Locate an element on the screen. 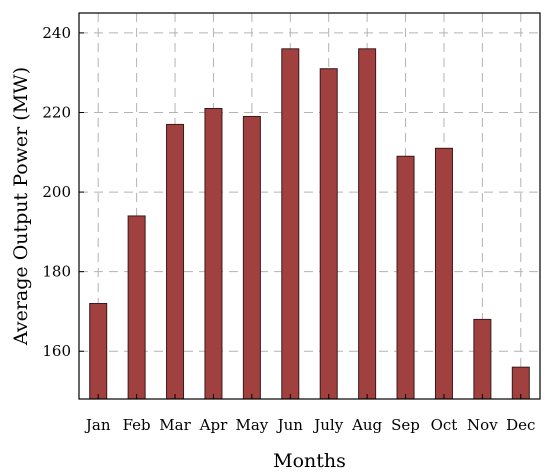 Image resolution: width=550 pixels, height=475 pixels. x-tick-label: July is located at coordinates (327, 425).